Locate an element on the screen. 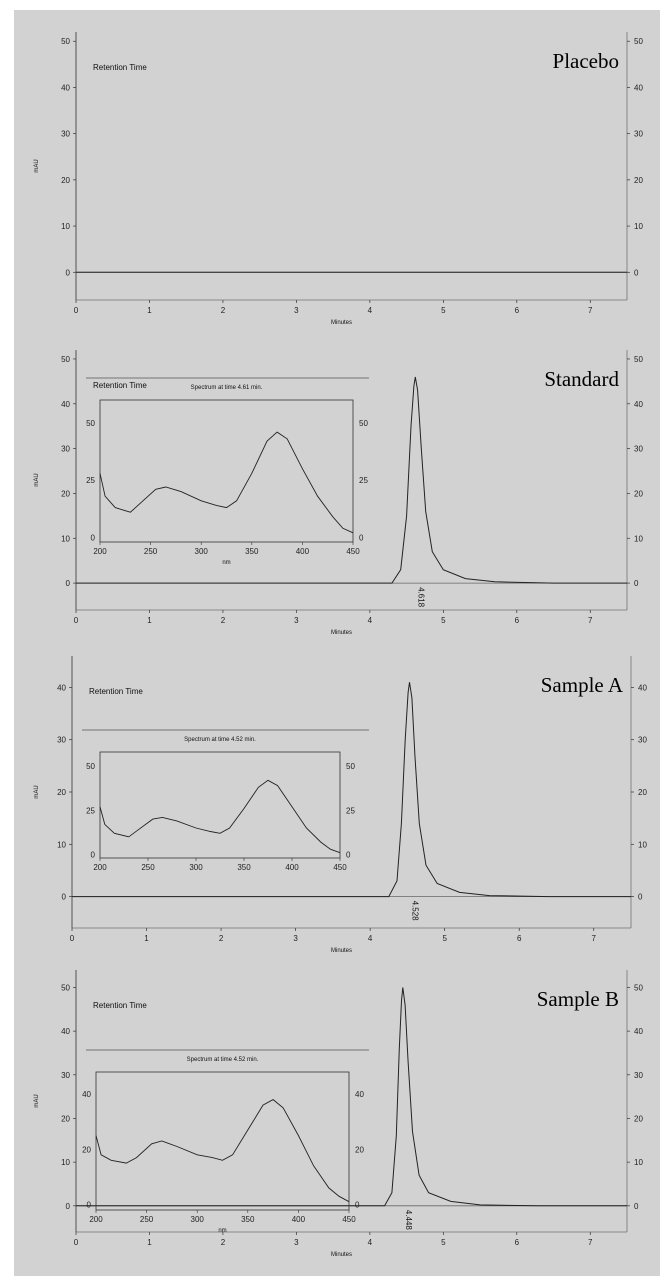 The width and height of the screenshot is (667, 1282). inset-title: Spectrum at time 4.52 min. is located at coordinates (220, 740).